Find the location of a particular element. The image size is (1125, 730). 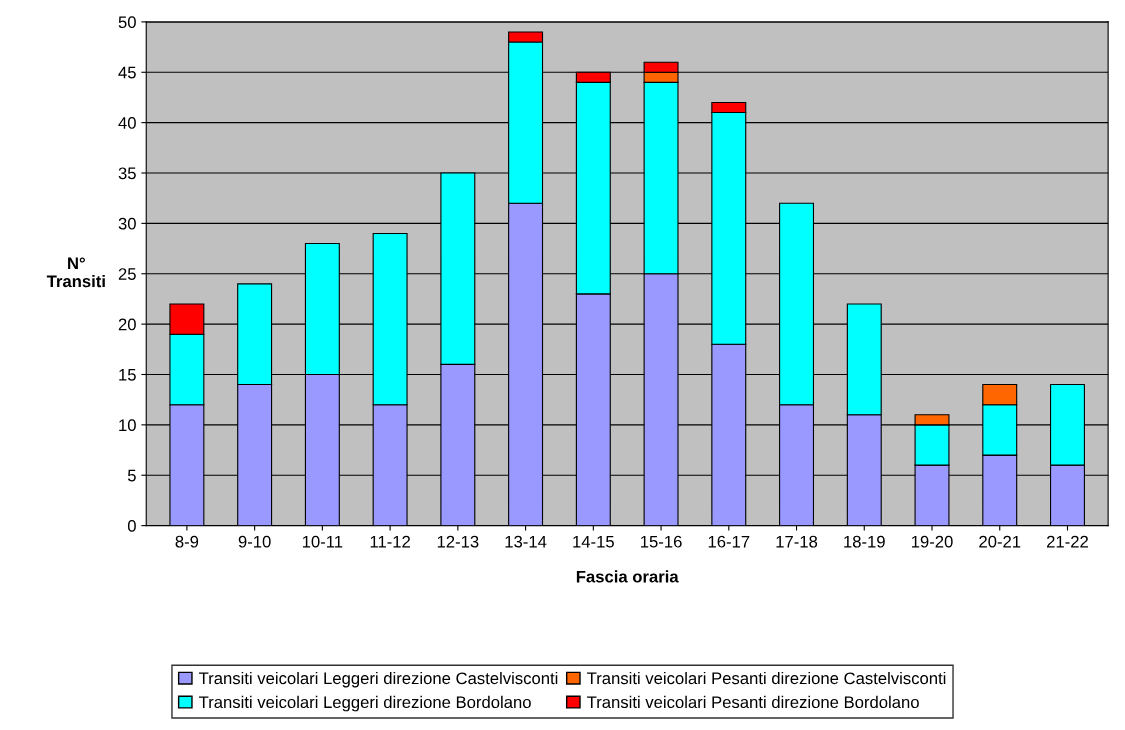

y-tick-label: 35 is located at coordinates (127, 173).